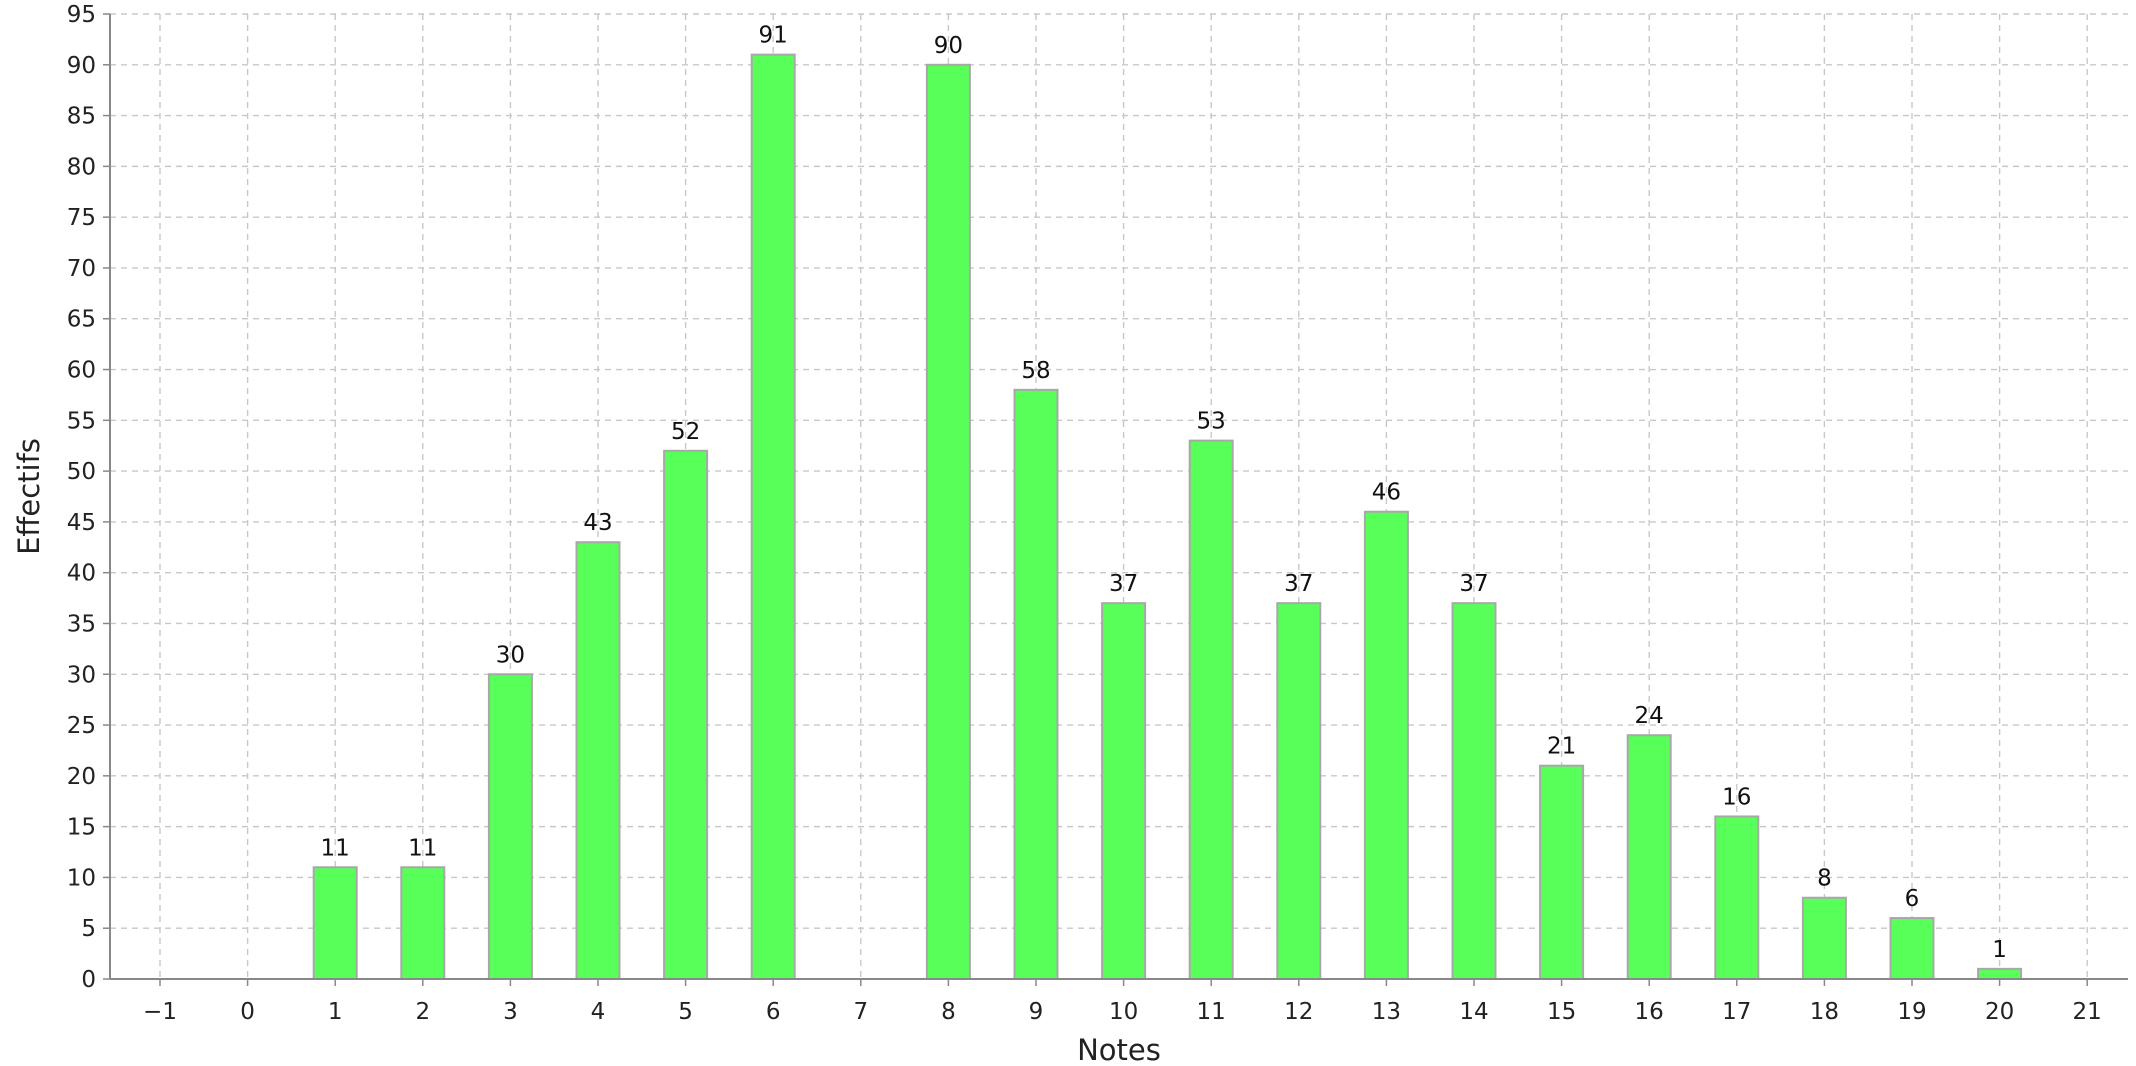 The image size is (2136, 1066). Describe the element at coordinates (597, 523) in the screenshot. I see `bar-value-label: 43` at that location.